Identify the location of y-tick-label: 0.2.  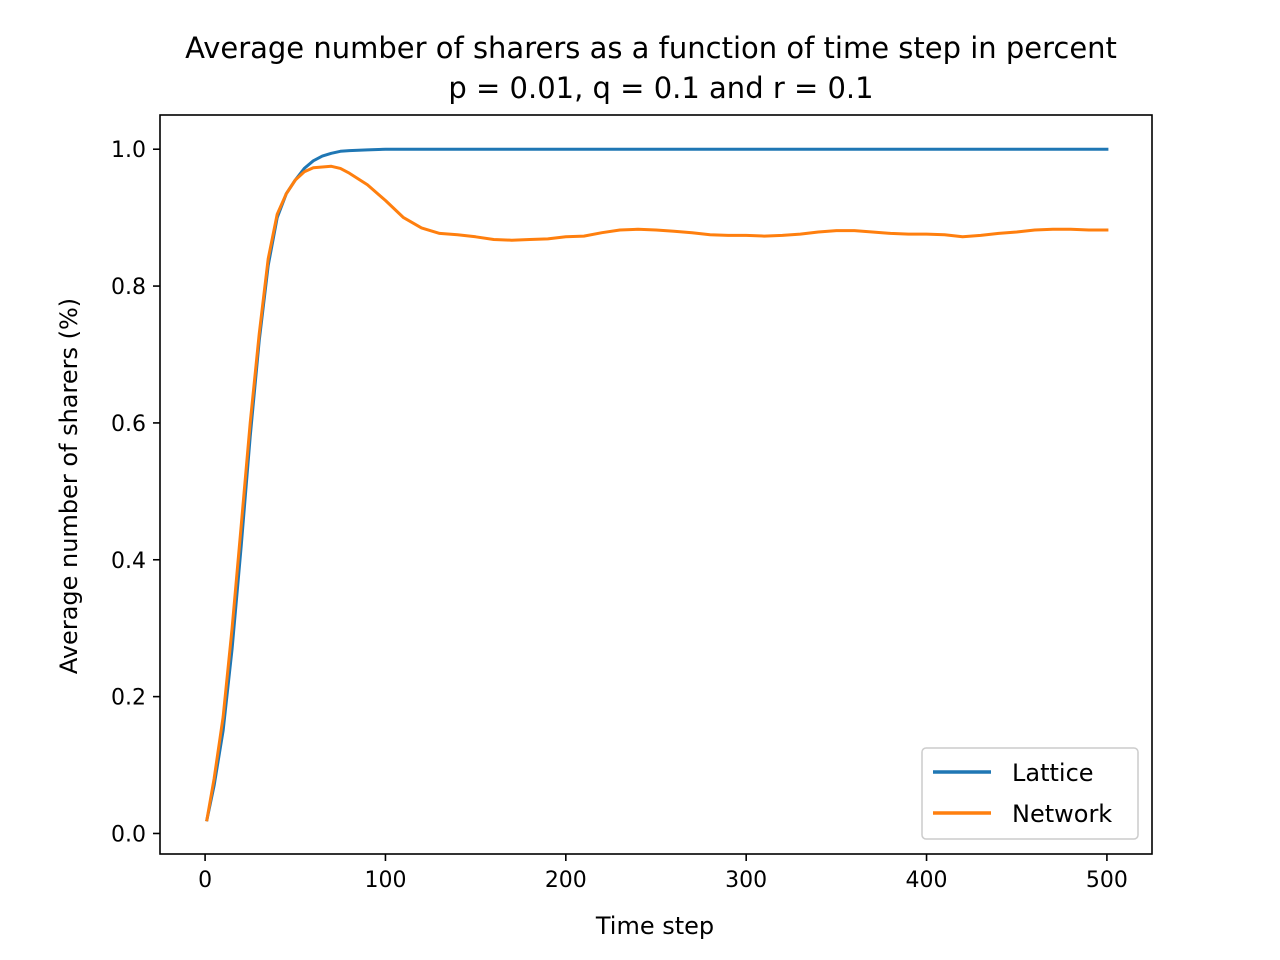
(128, 698).